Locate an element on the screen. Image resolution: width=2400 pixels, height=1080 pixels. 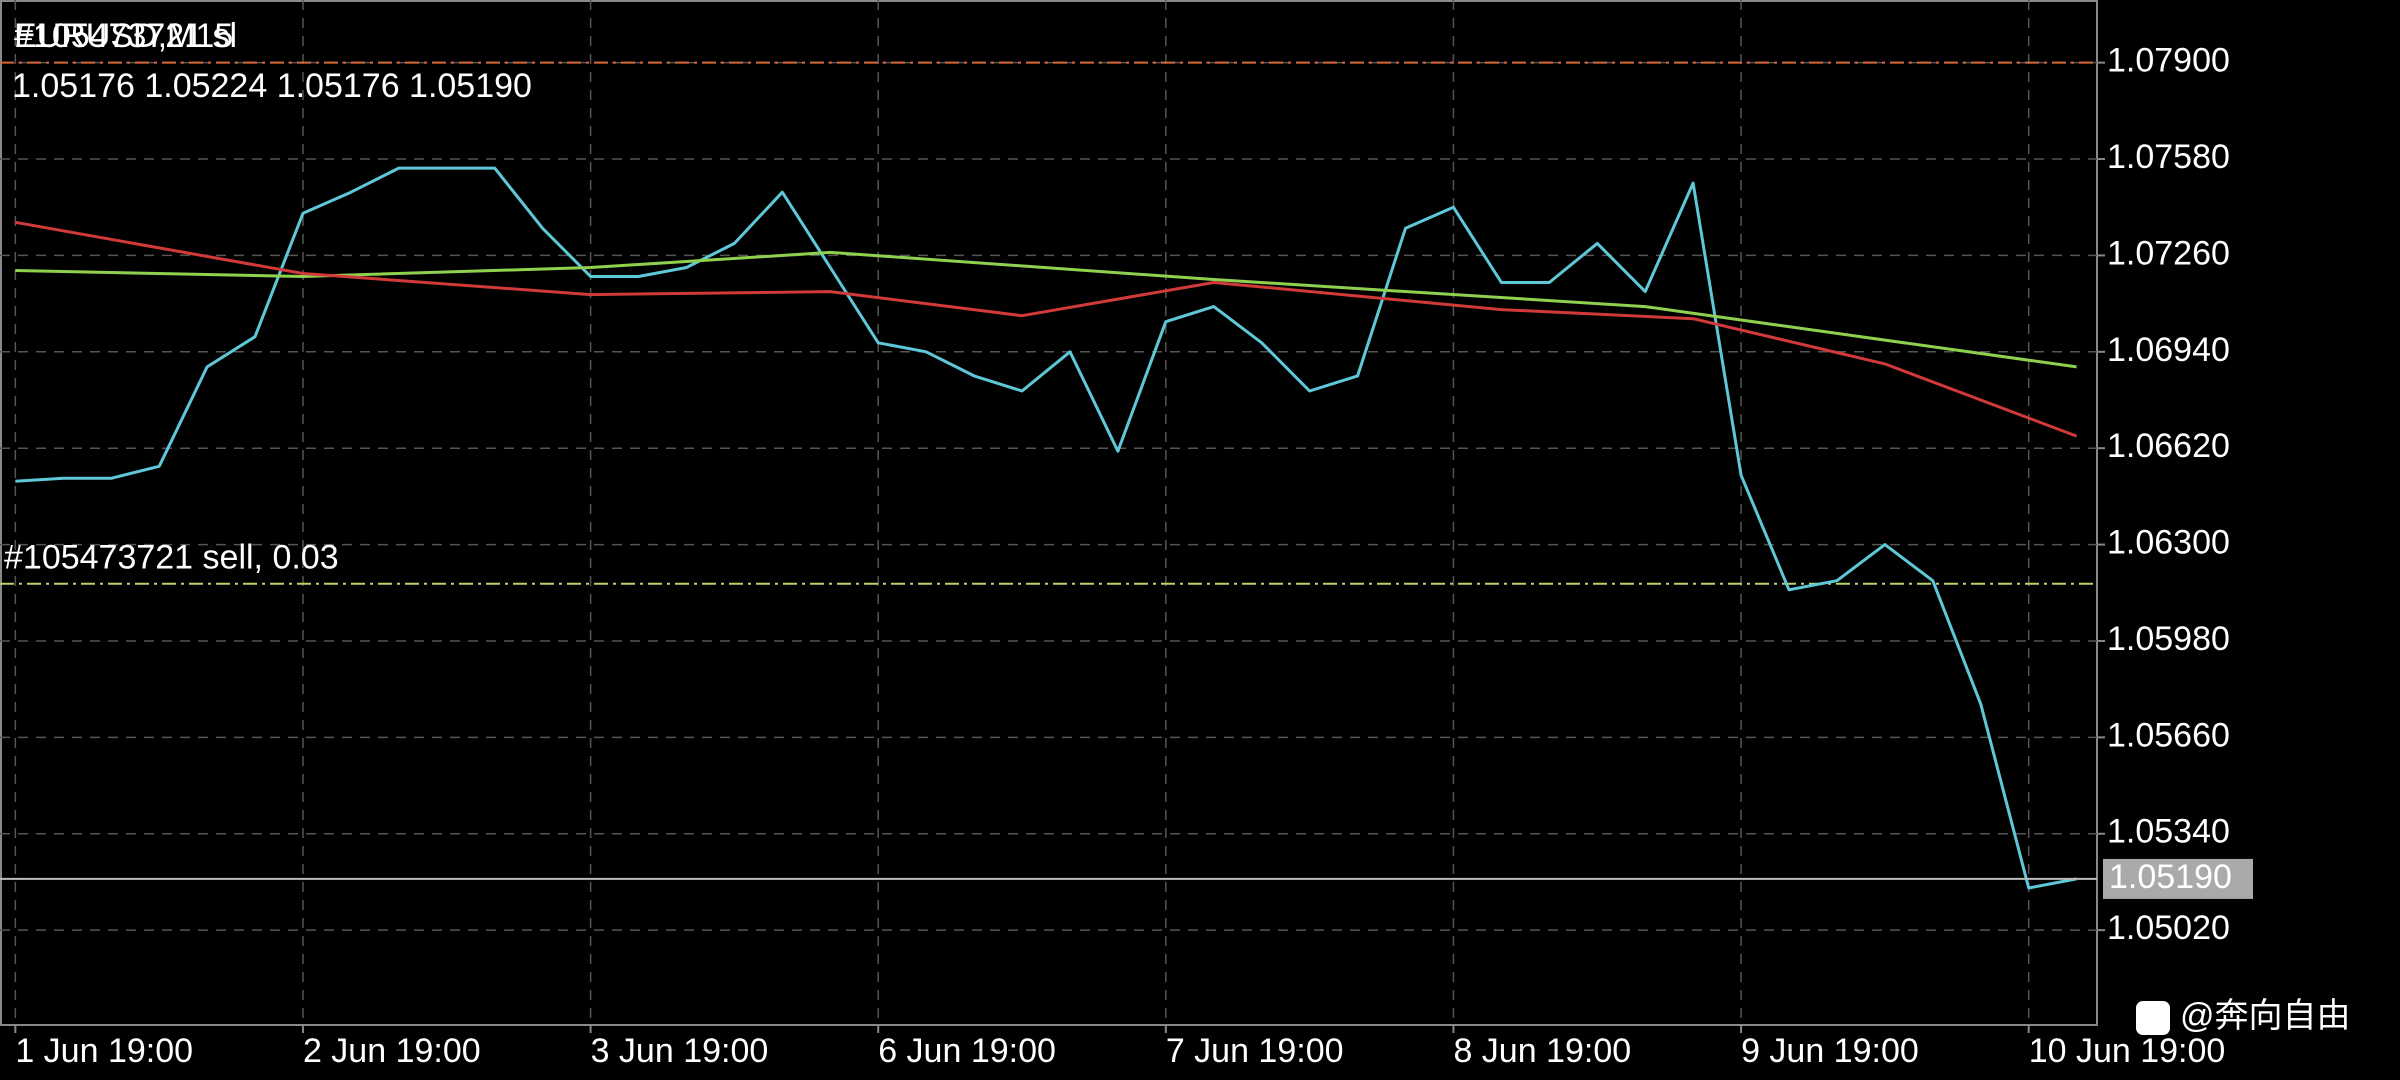
x-tick-label: 1 Jun 19:00 is located at coordinates (104, 1051).